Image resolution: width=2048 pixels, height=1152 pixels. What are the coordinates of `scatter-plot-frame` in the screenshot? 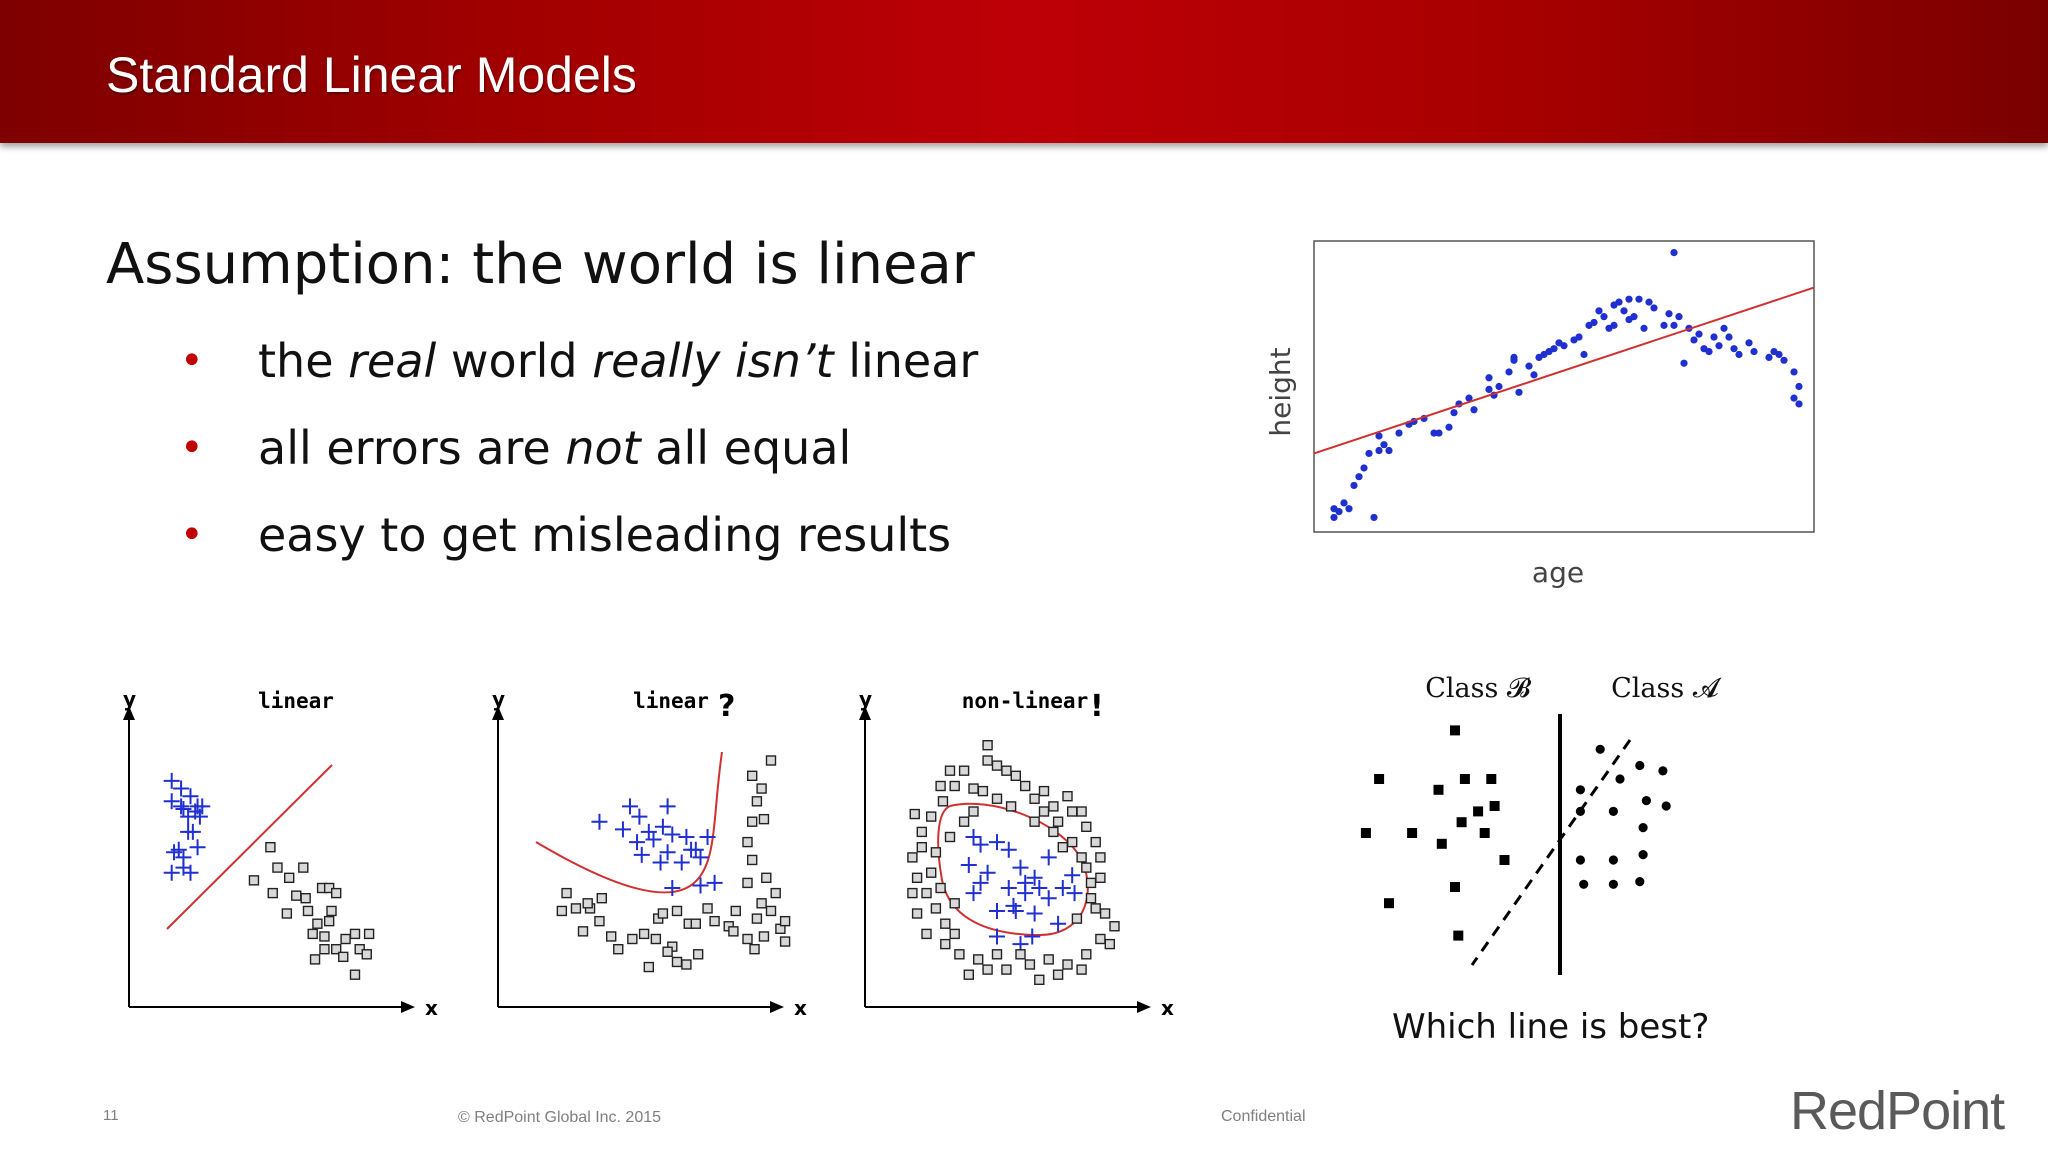 It's located at (1564, 386).